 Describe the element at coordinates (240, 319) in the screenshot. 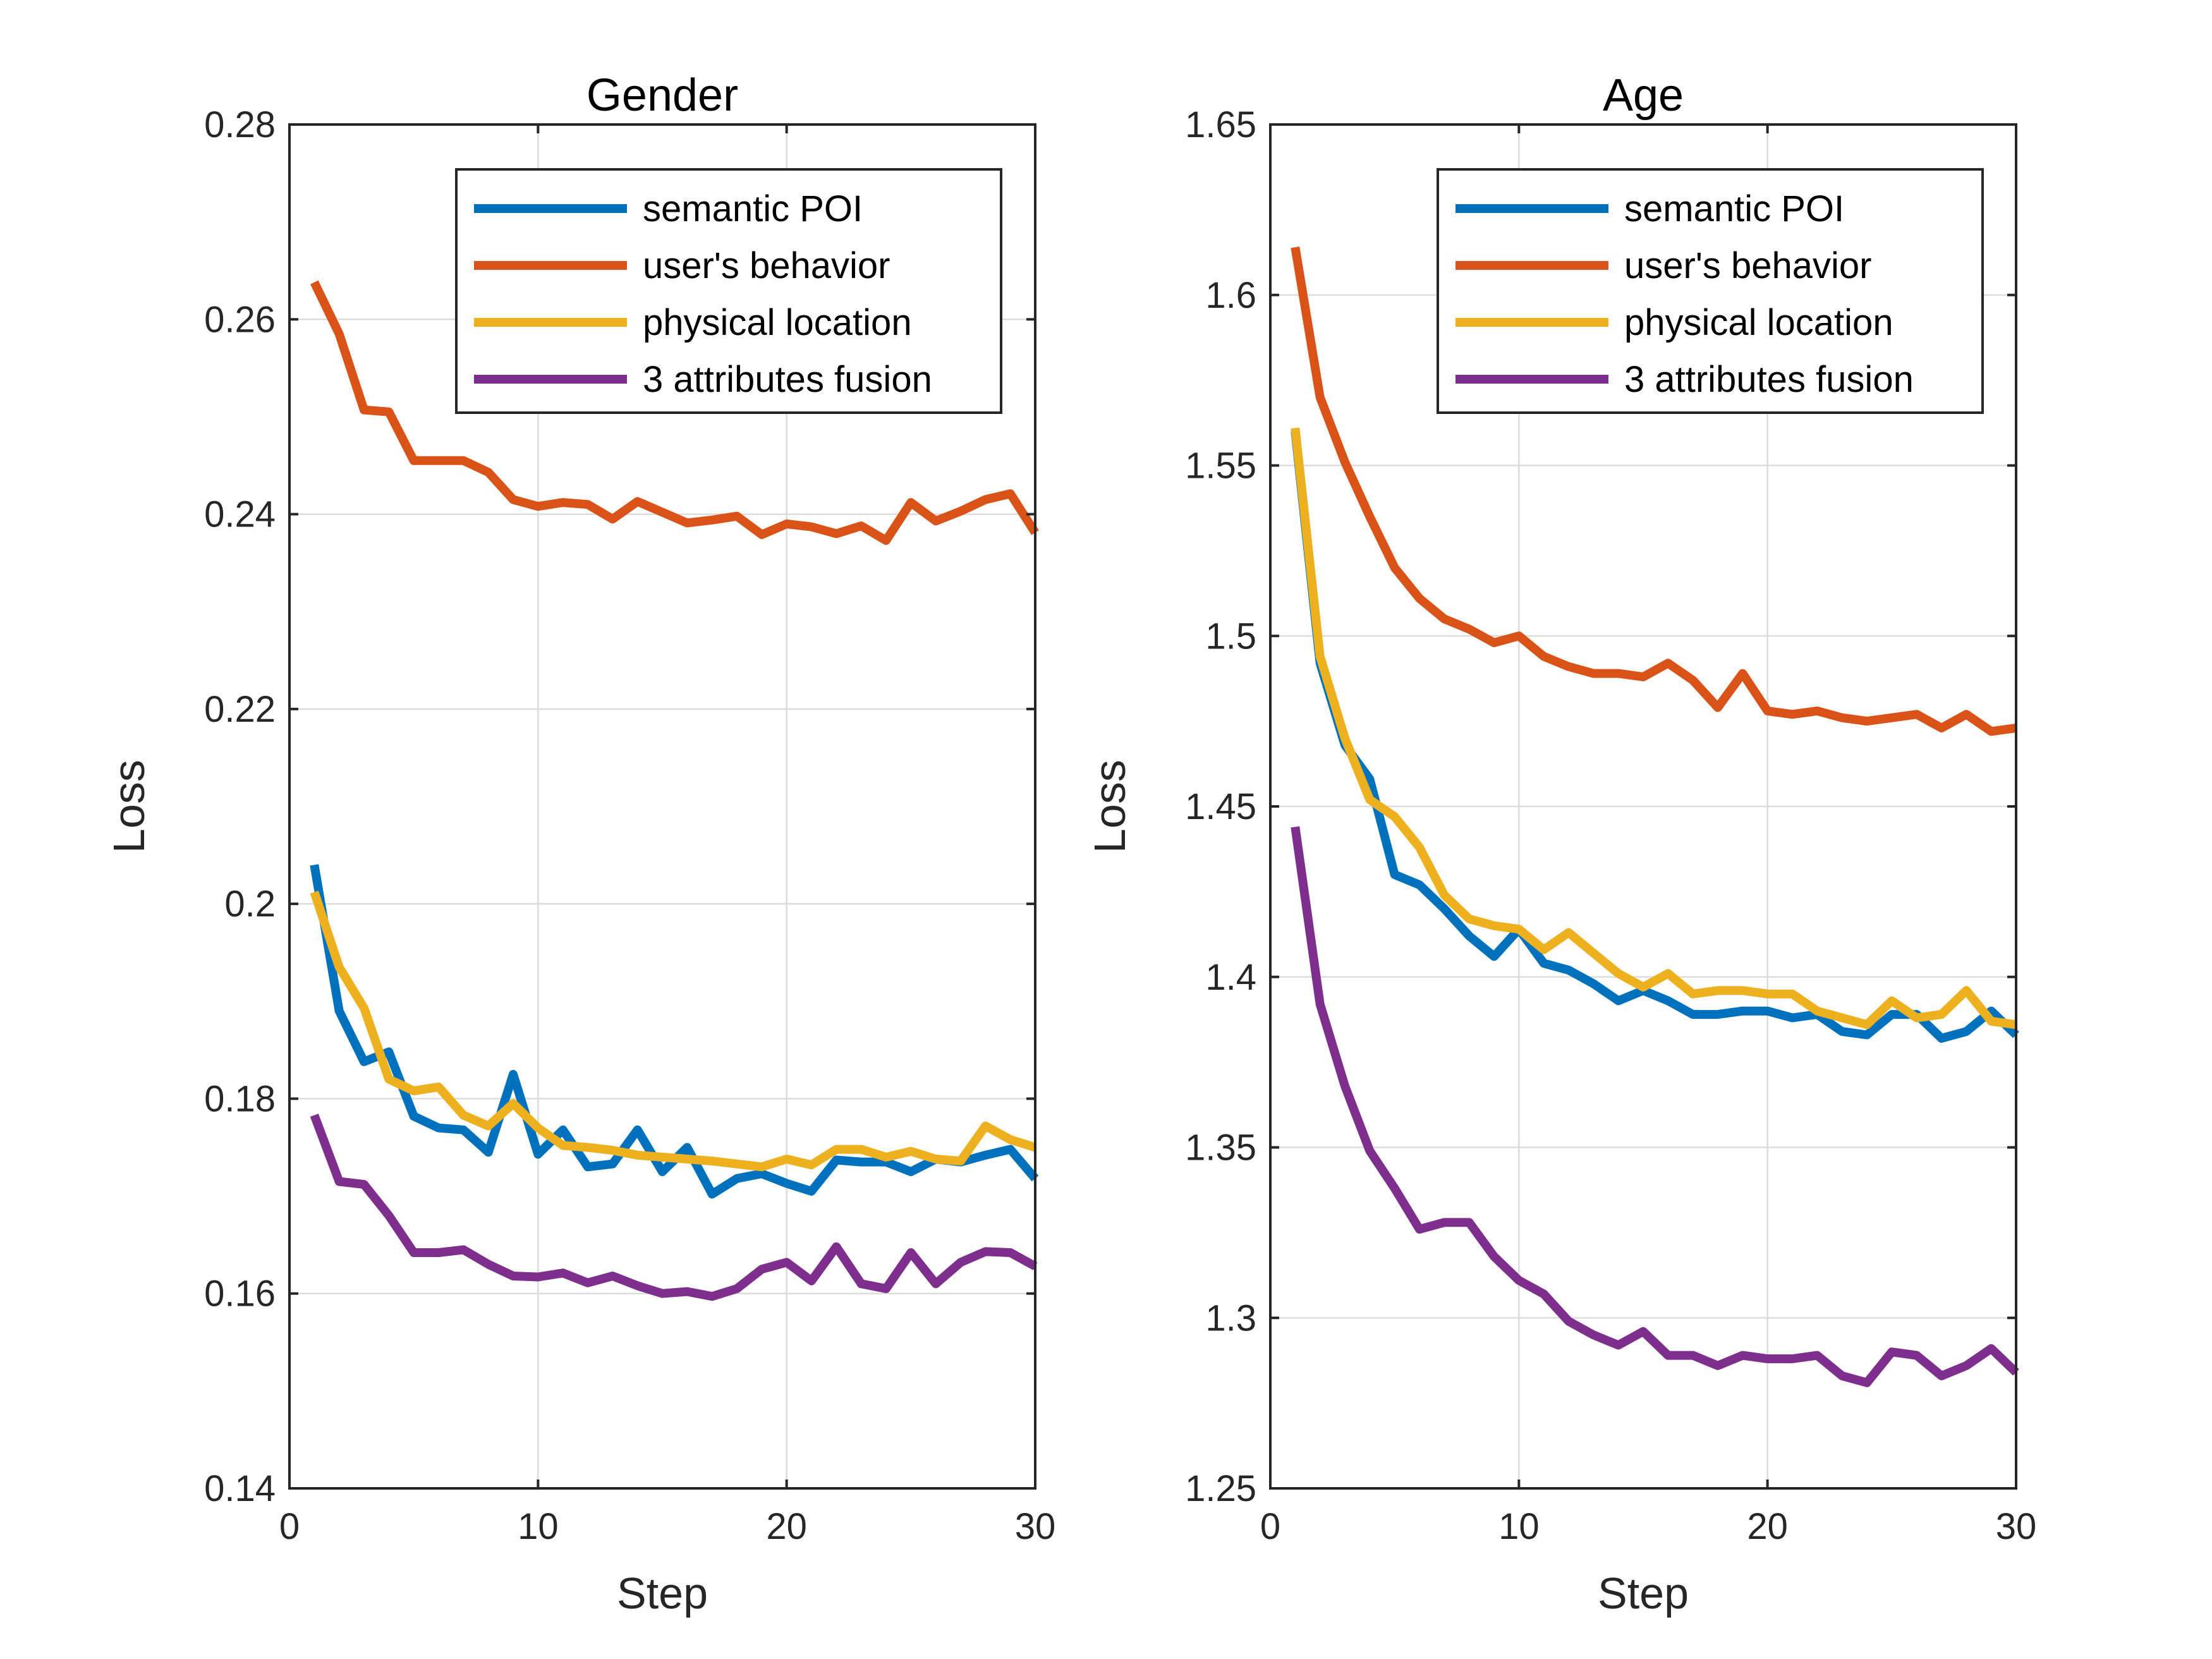

I see `y-tick-label: 0.26` at that location.